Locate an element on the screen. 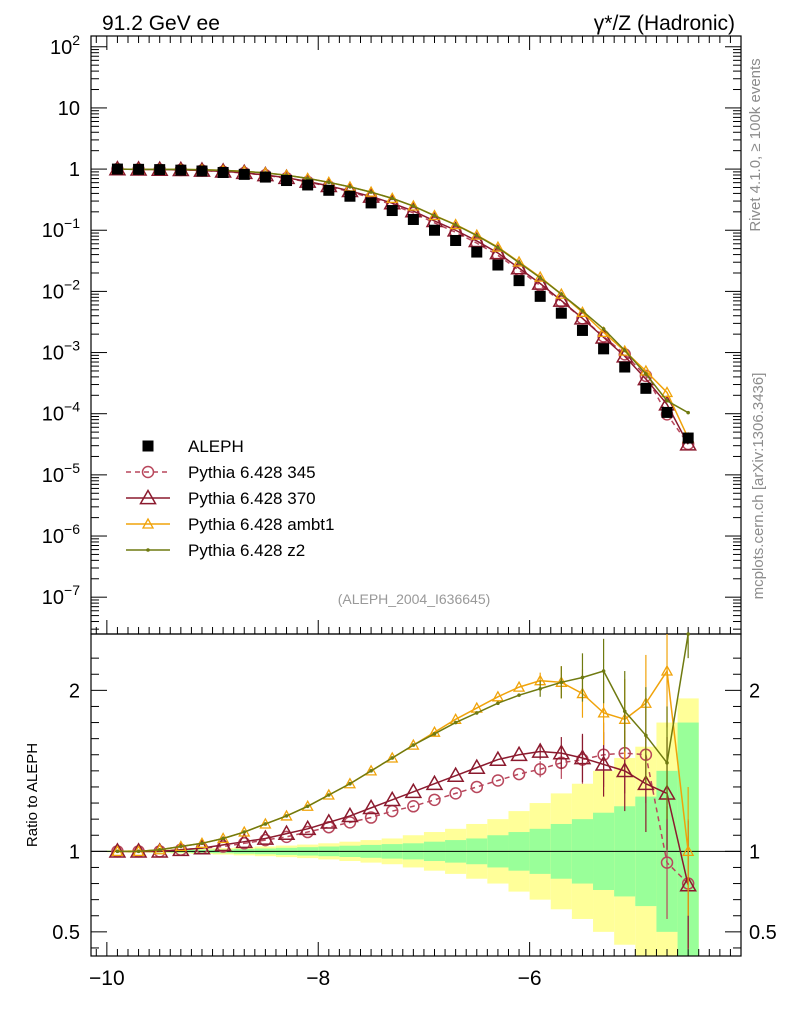 The height and width of the screenshot is (1024, 786). y-tick-label-ratio: 1 is located at coordinates (74, 852).